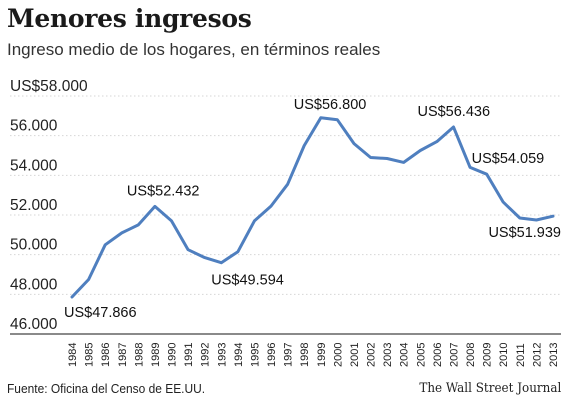  I want to click on x-tick-label: 1999, so click(322, 355).